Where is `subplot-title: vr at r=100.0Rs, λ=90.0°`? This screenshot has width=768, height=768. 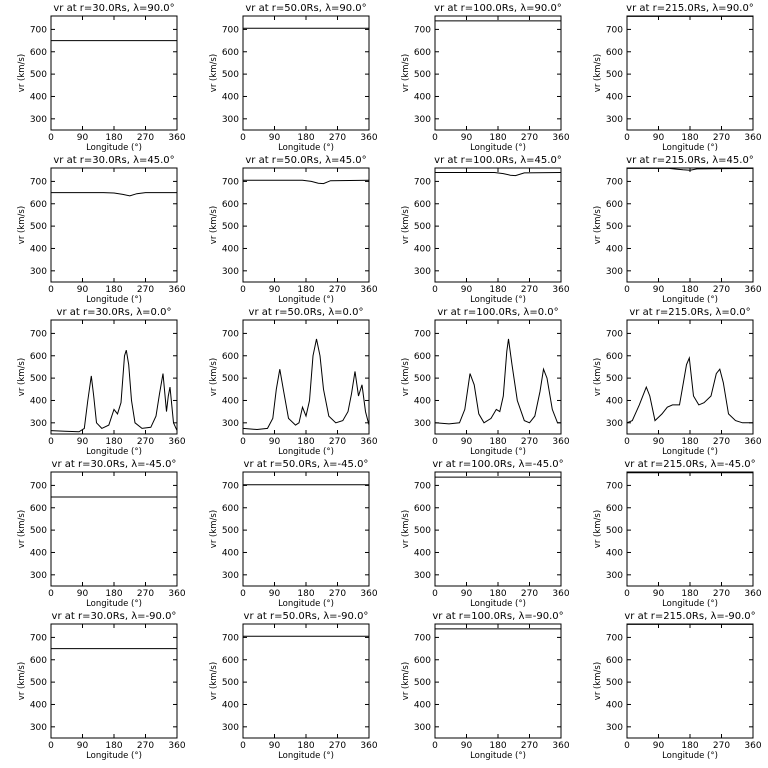 subplot-title: vr at r=100.0Rs, λ=90.0° is located at coordinates (498, 8).